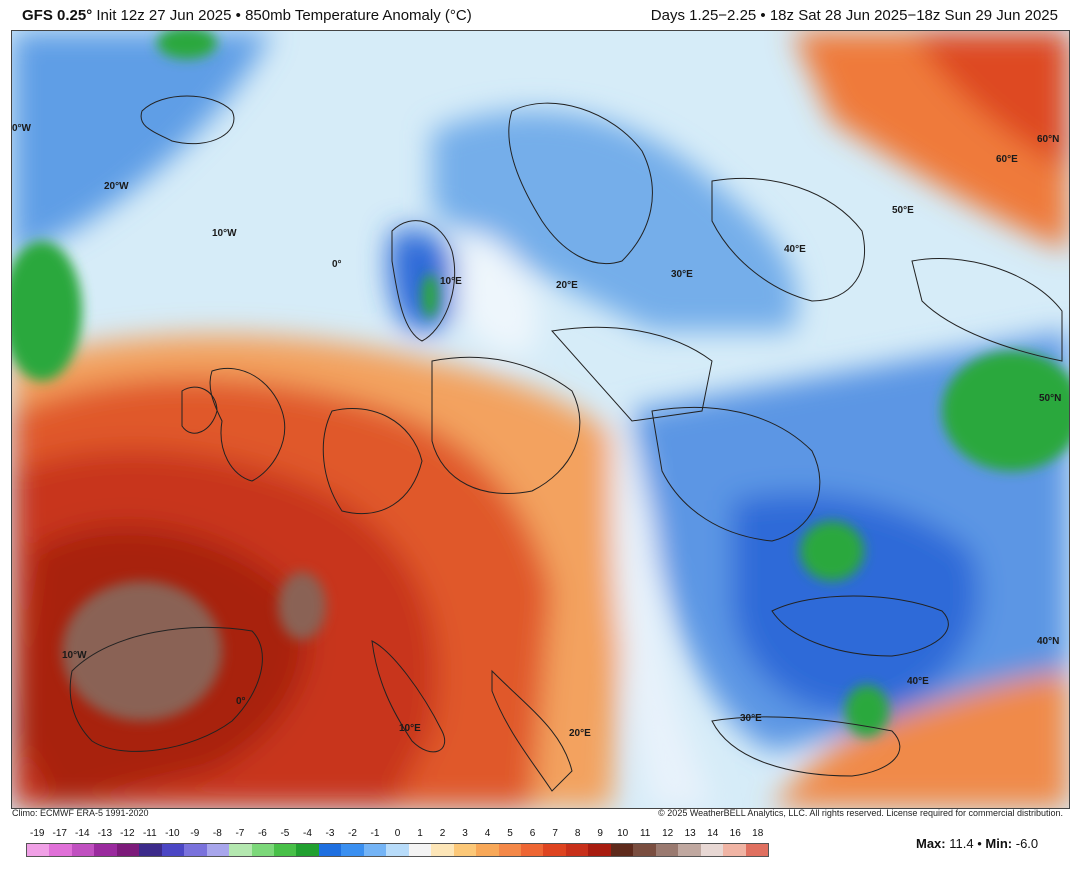 This screenshot has height=873, width=1080. What do you see at coordinates (555, 833) in the screenshot?
I see `legend-tick-label: 7` at bounding box center [555, 833].